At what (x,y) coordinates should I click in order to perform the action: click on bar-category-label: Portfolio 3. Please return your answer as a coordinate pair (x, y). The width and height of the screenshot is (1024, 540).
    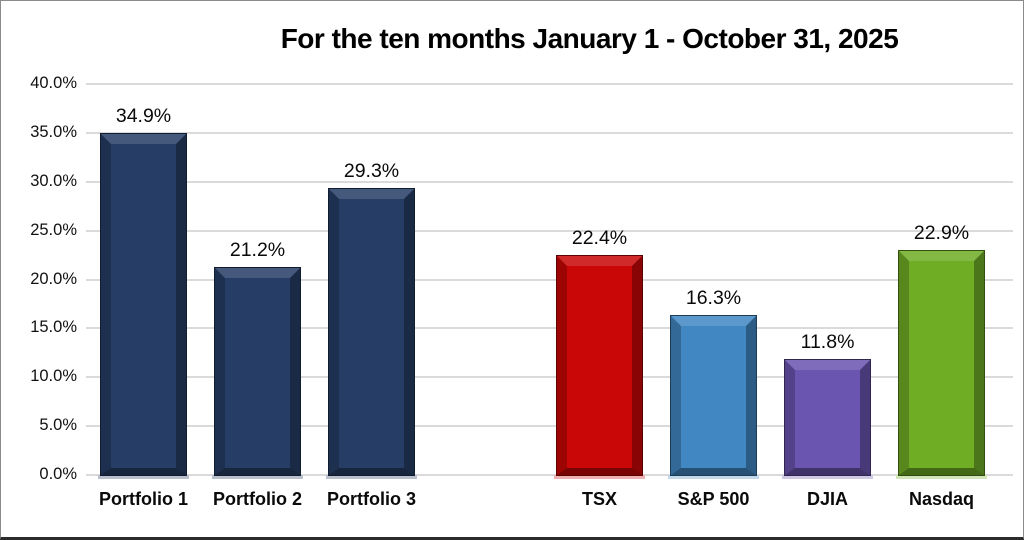
    Looking at the image, I should click on (371, 499).